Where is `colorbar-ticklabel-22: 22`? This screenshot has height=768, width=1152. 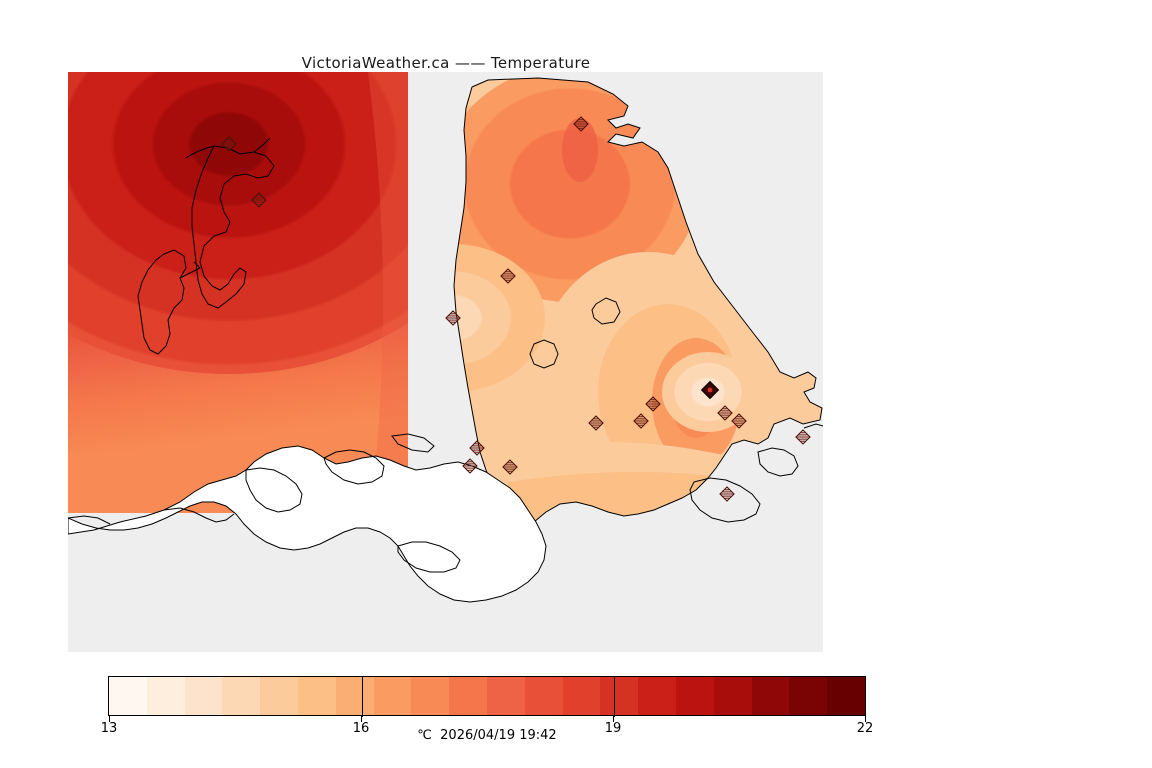 colorbar-ticklabel-22: 22 is located at coordinates (865, 728).